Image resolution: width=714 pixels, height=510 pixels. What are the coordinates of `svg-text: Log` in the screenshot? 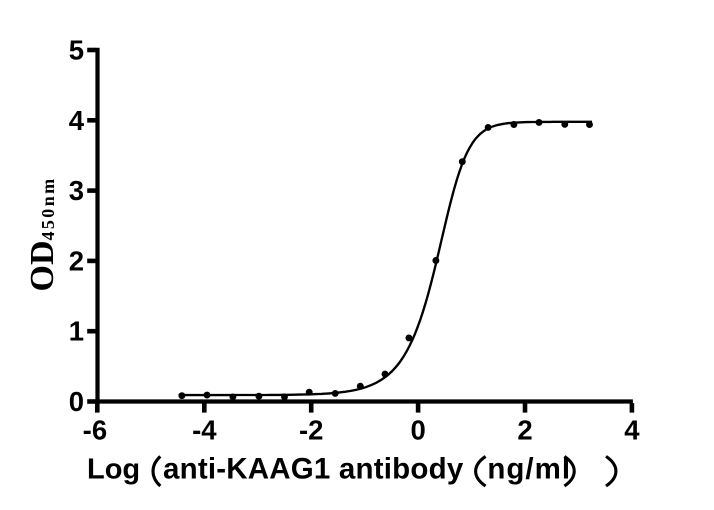 It's located at (113, 469).